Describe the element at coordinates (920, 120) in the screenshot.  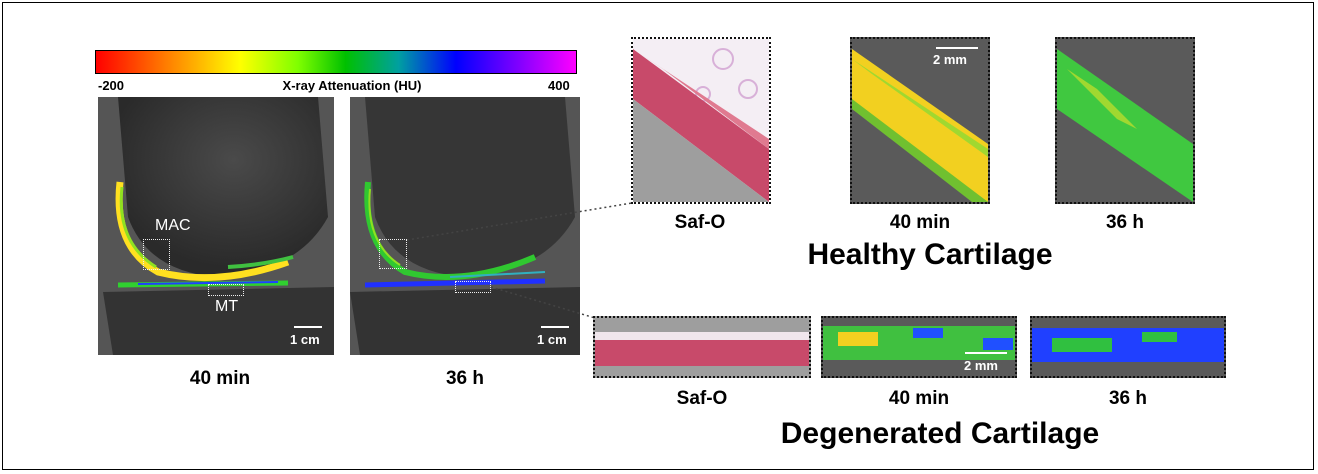
I see `healthy-40min-panel` at that location.